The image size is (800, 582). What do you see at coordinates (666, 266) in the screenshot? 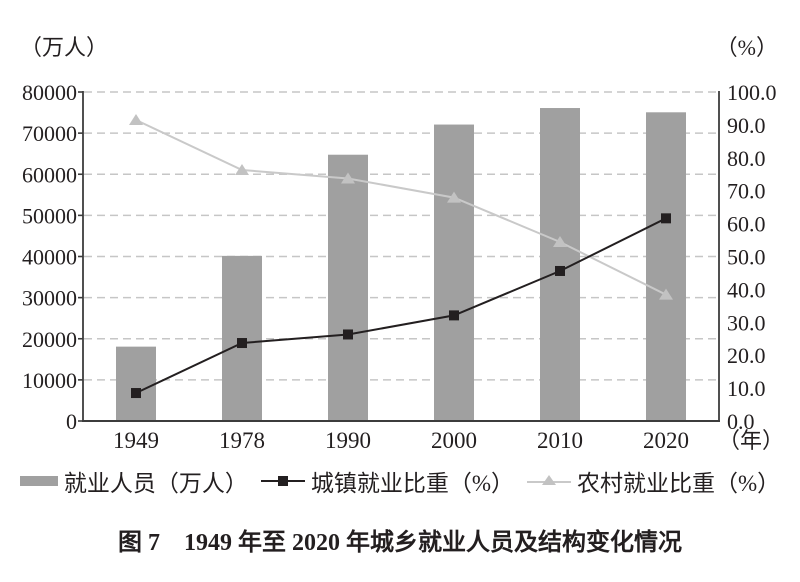
I see `bar-2020` at bounding box center [666, 266].